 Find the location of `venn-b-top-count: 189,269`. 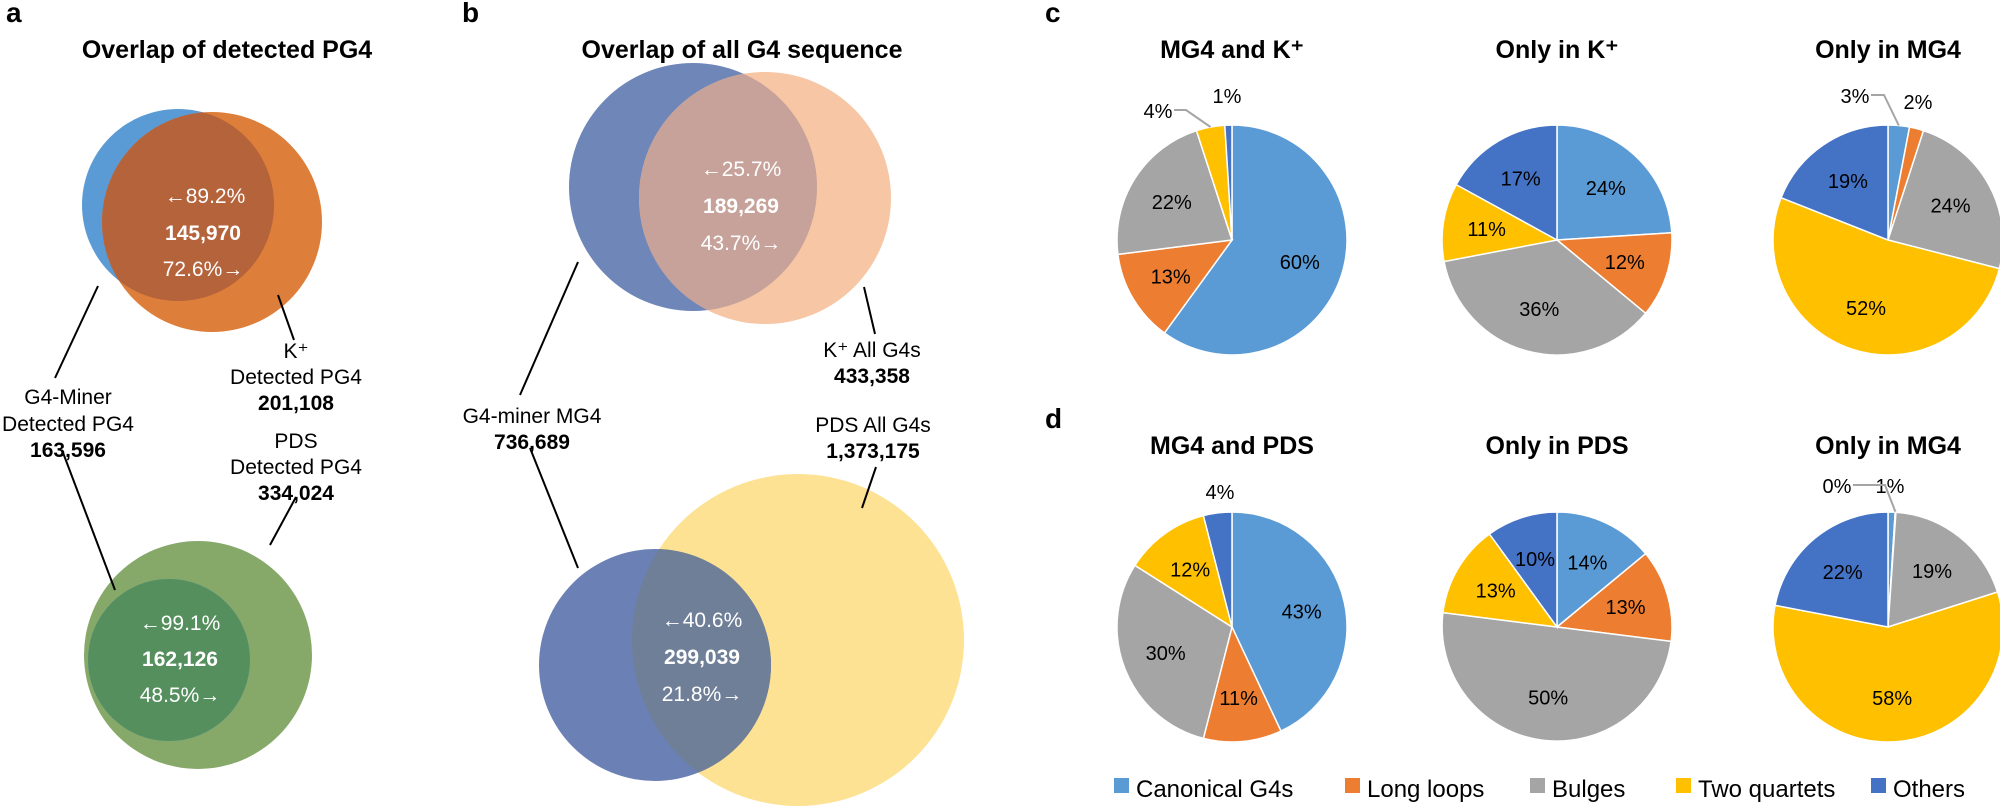

venn-b-top-count: 189,269 is located at coordinates (741, 206).